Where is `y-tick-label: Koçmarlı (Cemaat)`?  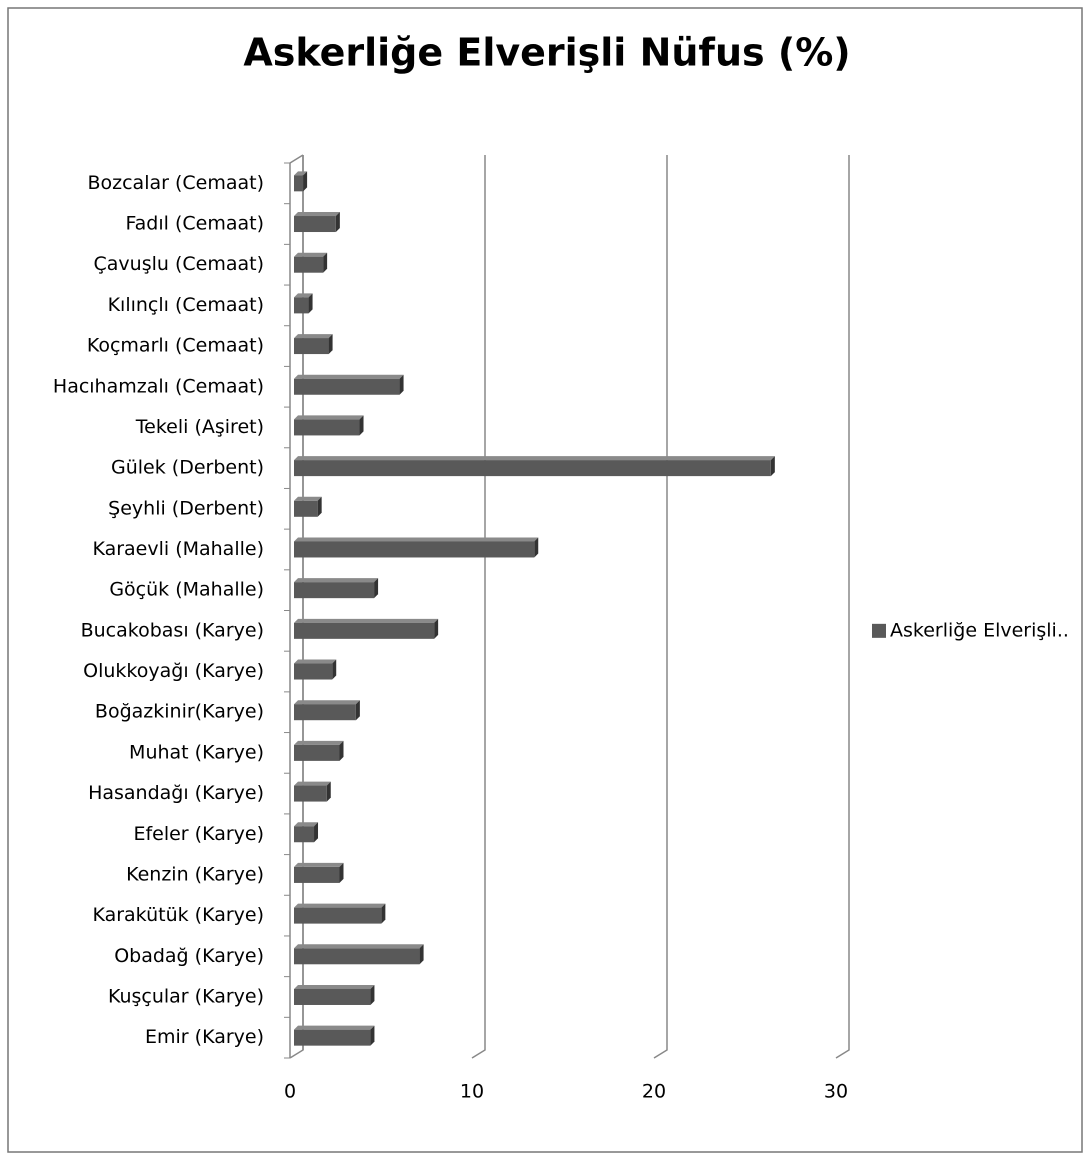
y-tick-label: Koçmarlı (Cemaat) is located at coordinates (175, 346).